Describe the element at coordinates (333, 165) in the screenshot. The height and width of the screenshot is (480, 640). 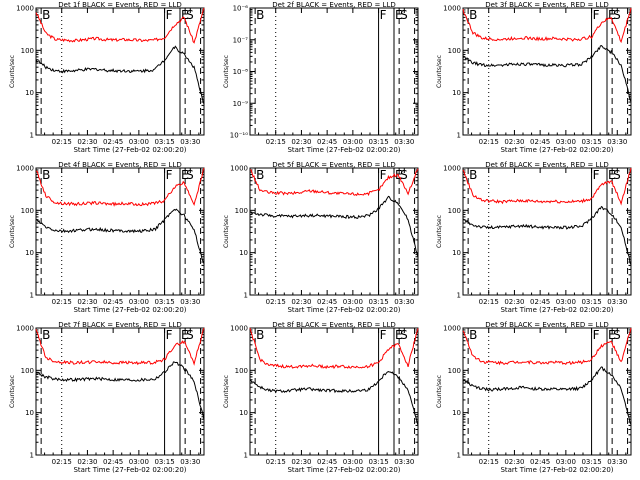
I see `panel-title: Det 5f BLACK = Events, RED = LLD` at that location.